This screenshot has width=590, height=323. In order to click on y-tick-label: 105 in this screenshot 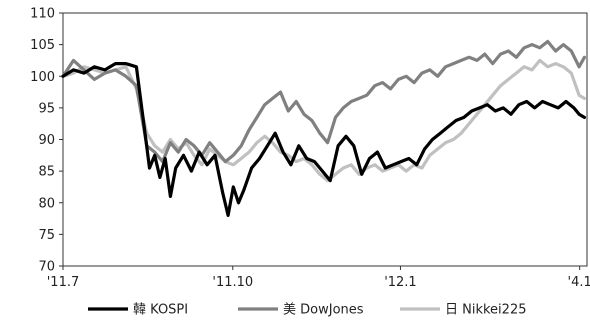, I will do `click(42, 45)`.